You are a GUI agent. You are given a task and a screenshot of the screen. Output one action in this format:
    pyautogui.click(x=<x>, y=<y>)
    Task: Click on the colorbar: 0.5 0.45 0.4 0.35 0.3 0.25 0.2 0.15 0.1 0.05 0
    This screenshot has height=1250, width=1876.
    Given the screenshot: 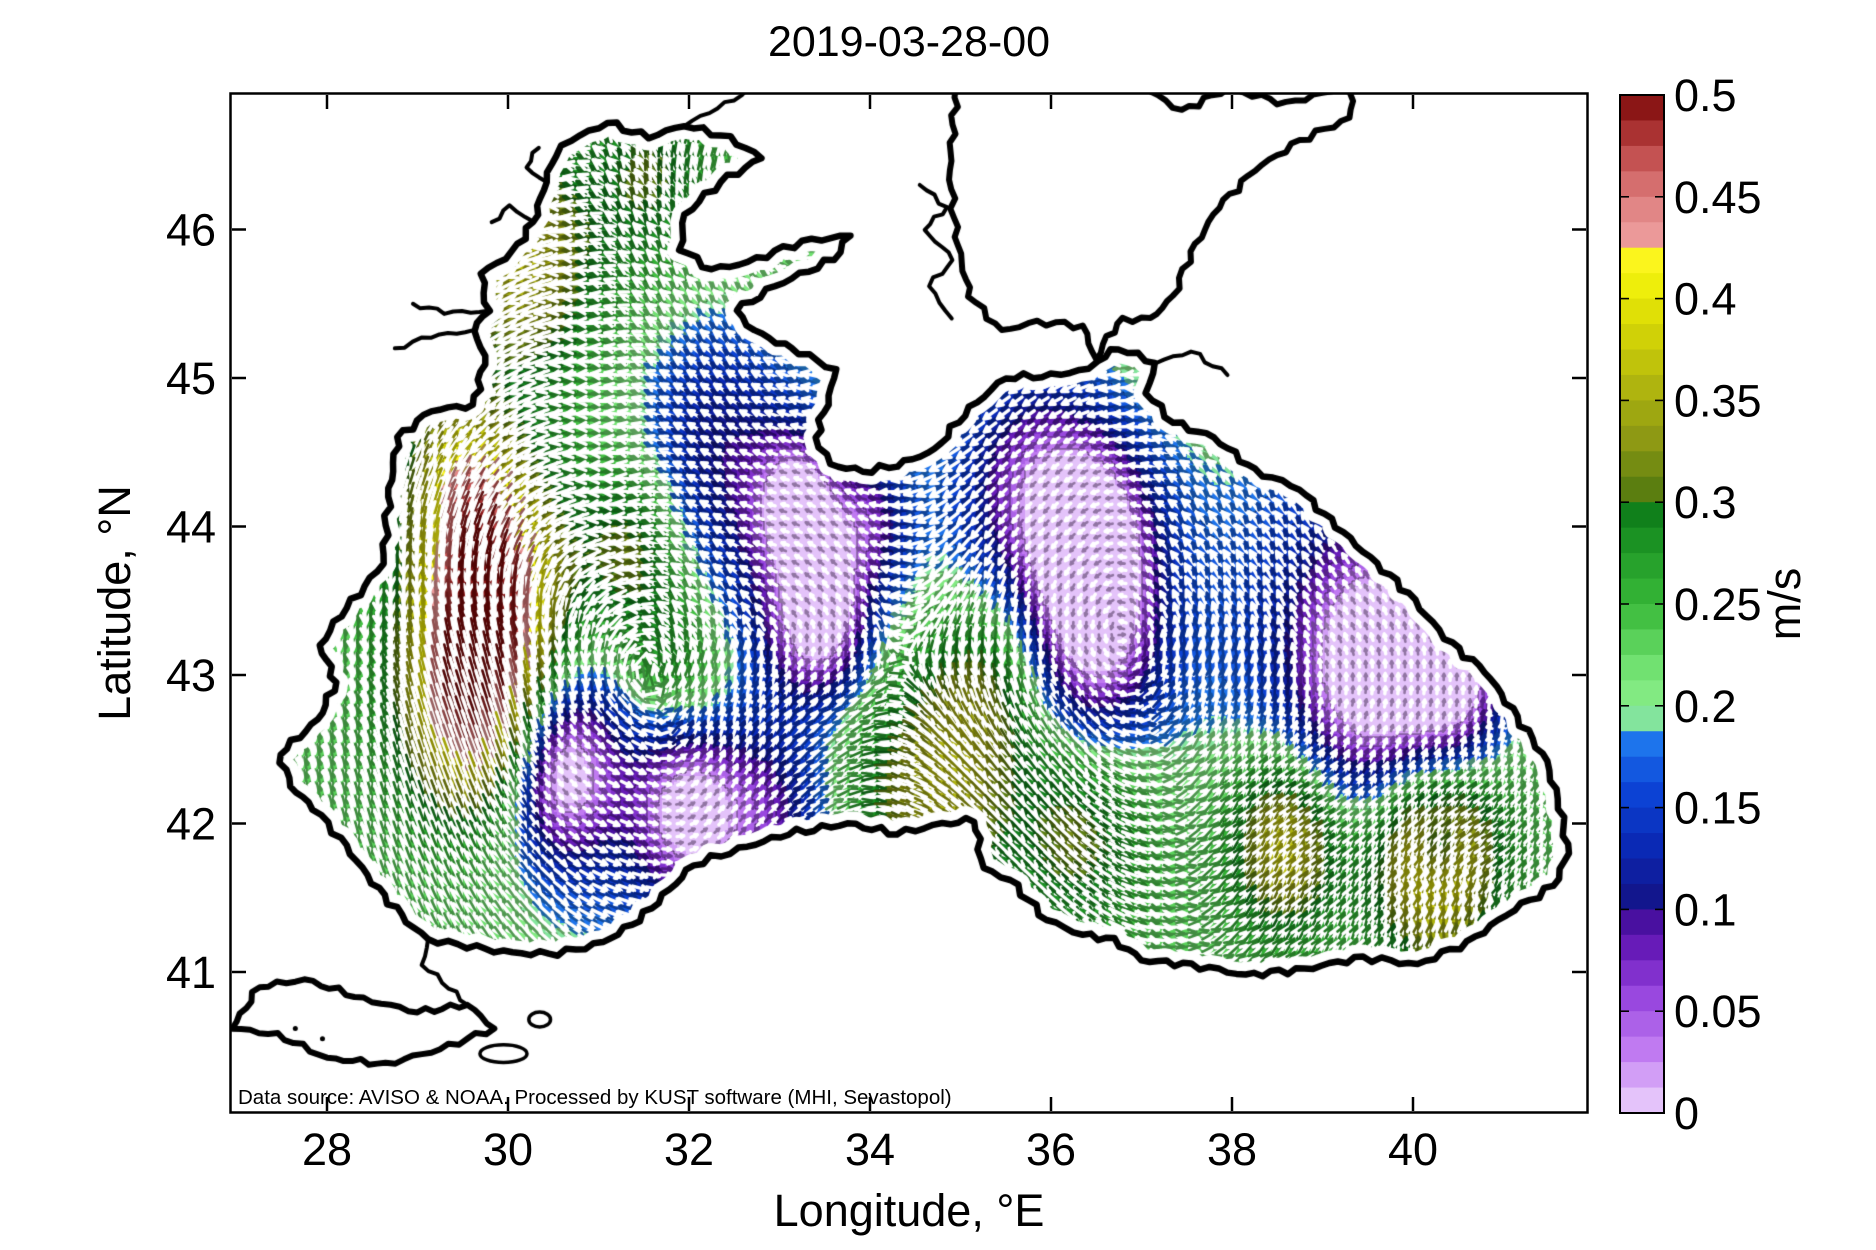 What is the action you would take?
    pyautogui.click(x=1690, y=604)
    